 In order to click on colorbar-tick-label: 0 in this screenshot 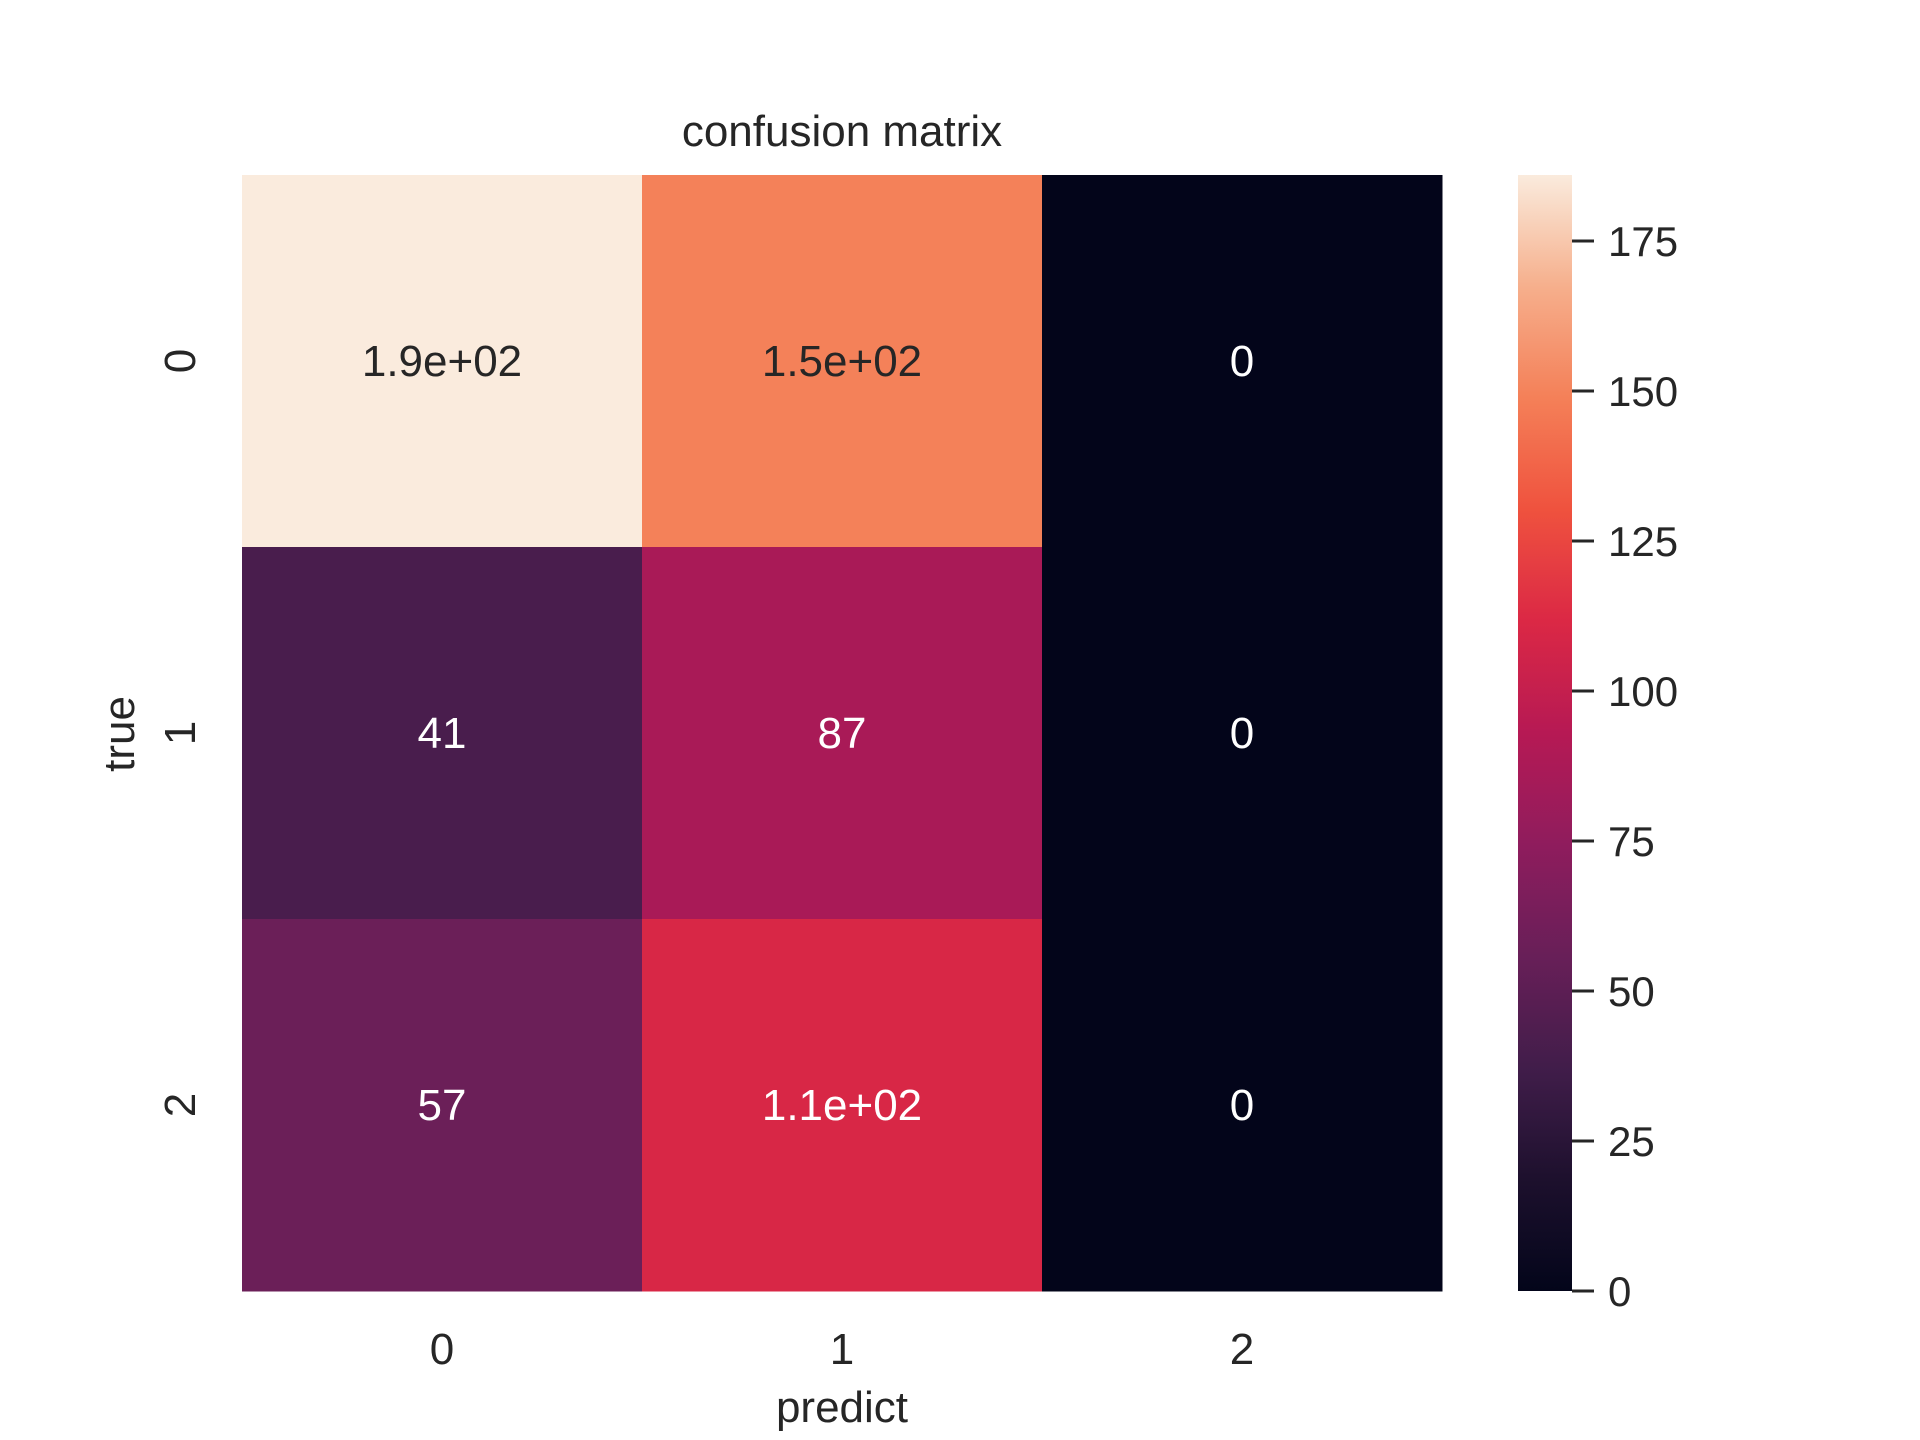, I will do `click(1619, 1291)`.